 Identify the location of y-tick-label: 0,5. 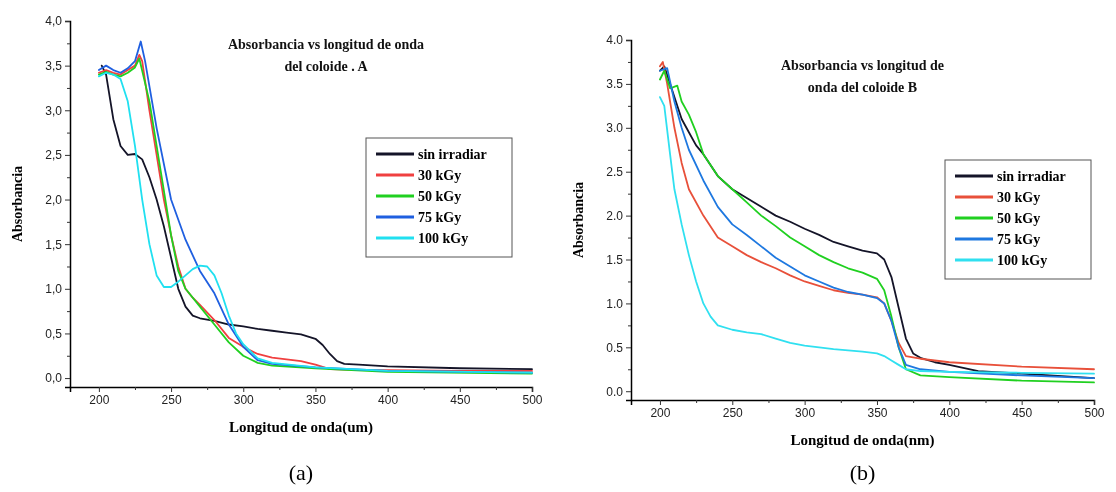
(54, 333).